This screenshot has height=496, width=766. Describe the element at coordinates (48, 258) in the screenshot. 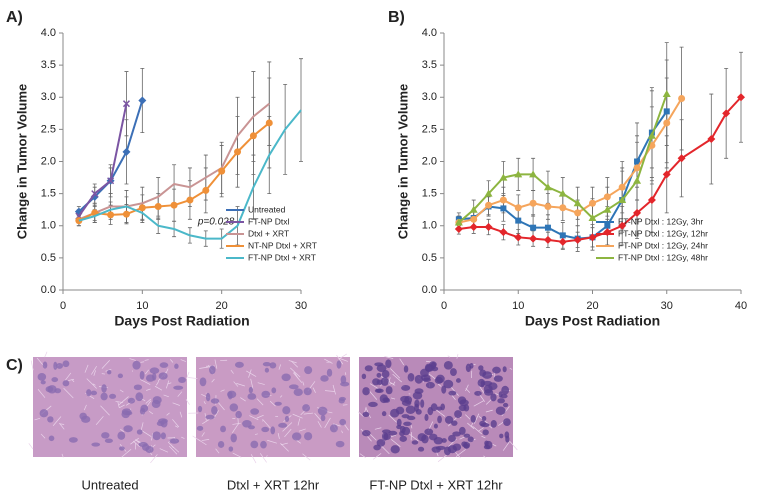

I see `y-tick-label: 0.5` at that location.